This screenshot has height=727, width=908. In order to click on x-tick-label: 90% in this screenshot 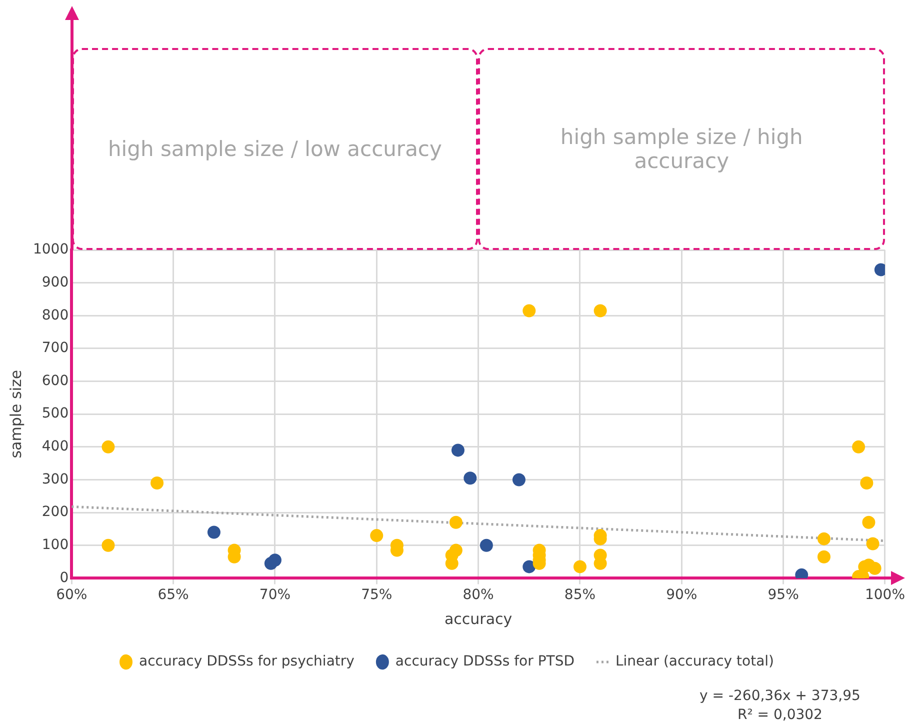, I will do `click(682, 595)`.